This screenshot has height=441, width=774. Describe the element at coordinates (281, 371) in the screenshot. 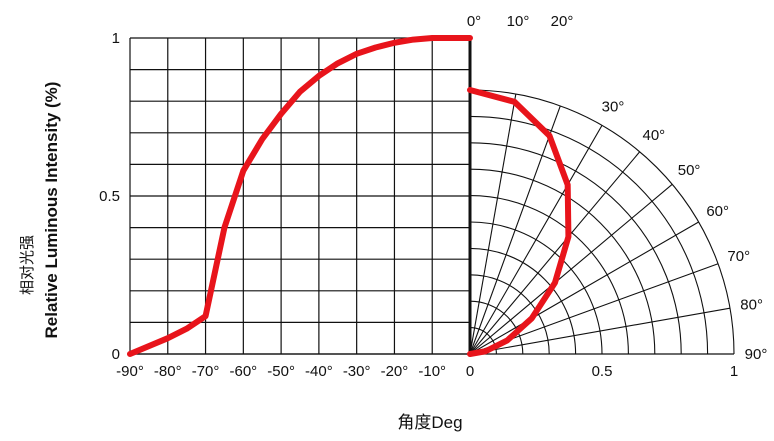

I see `x-tick-label: -50°` at that location.